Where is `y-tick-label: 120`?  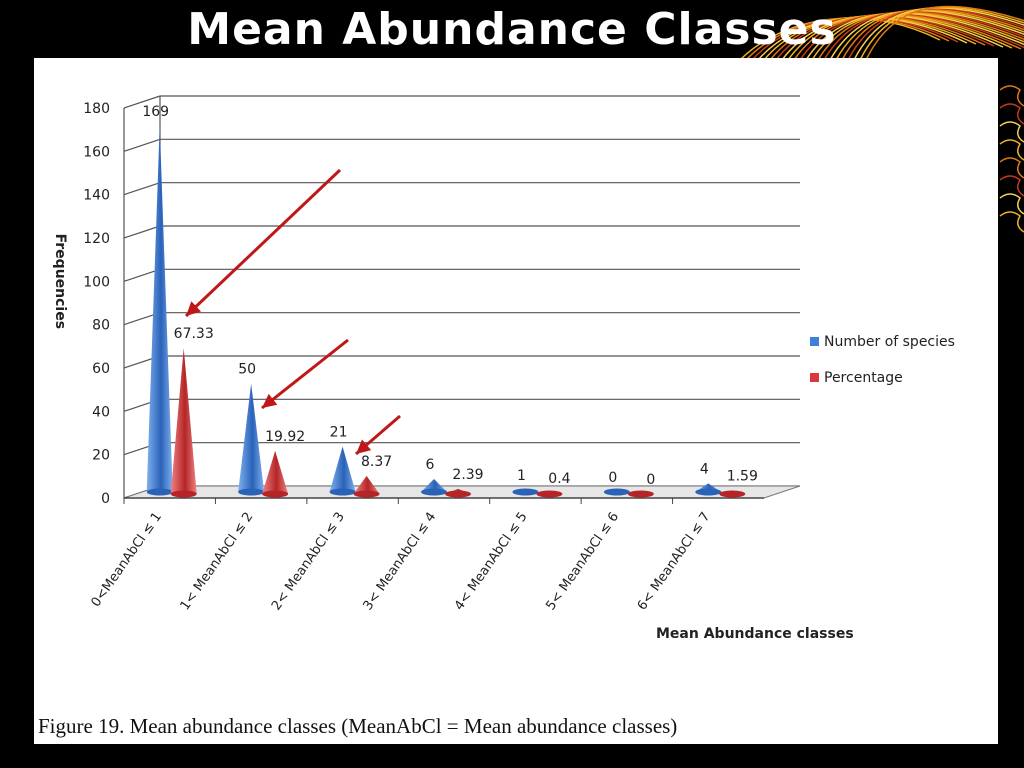 y-tick-label: 120 is located at coordinates (96, 239).